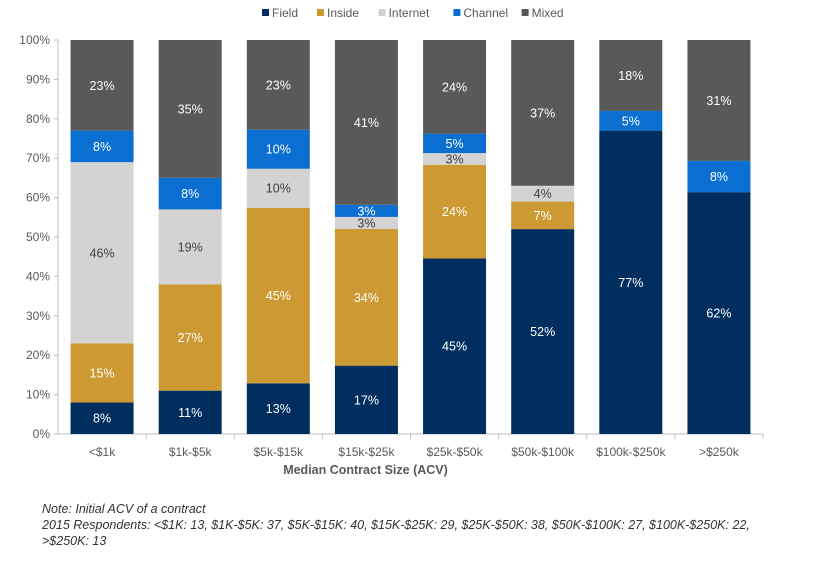 The image size is (831, 564). Describe the element at coordinates (366, 452) in the screenshot. I see `x-tick-label: $15k-$25k` at that location.